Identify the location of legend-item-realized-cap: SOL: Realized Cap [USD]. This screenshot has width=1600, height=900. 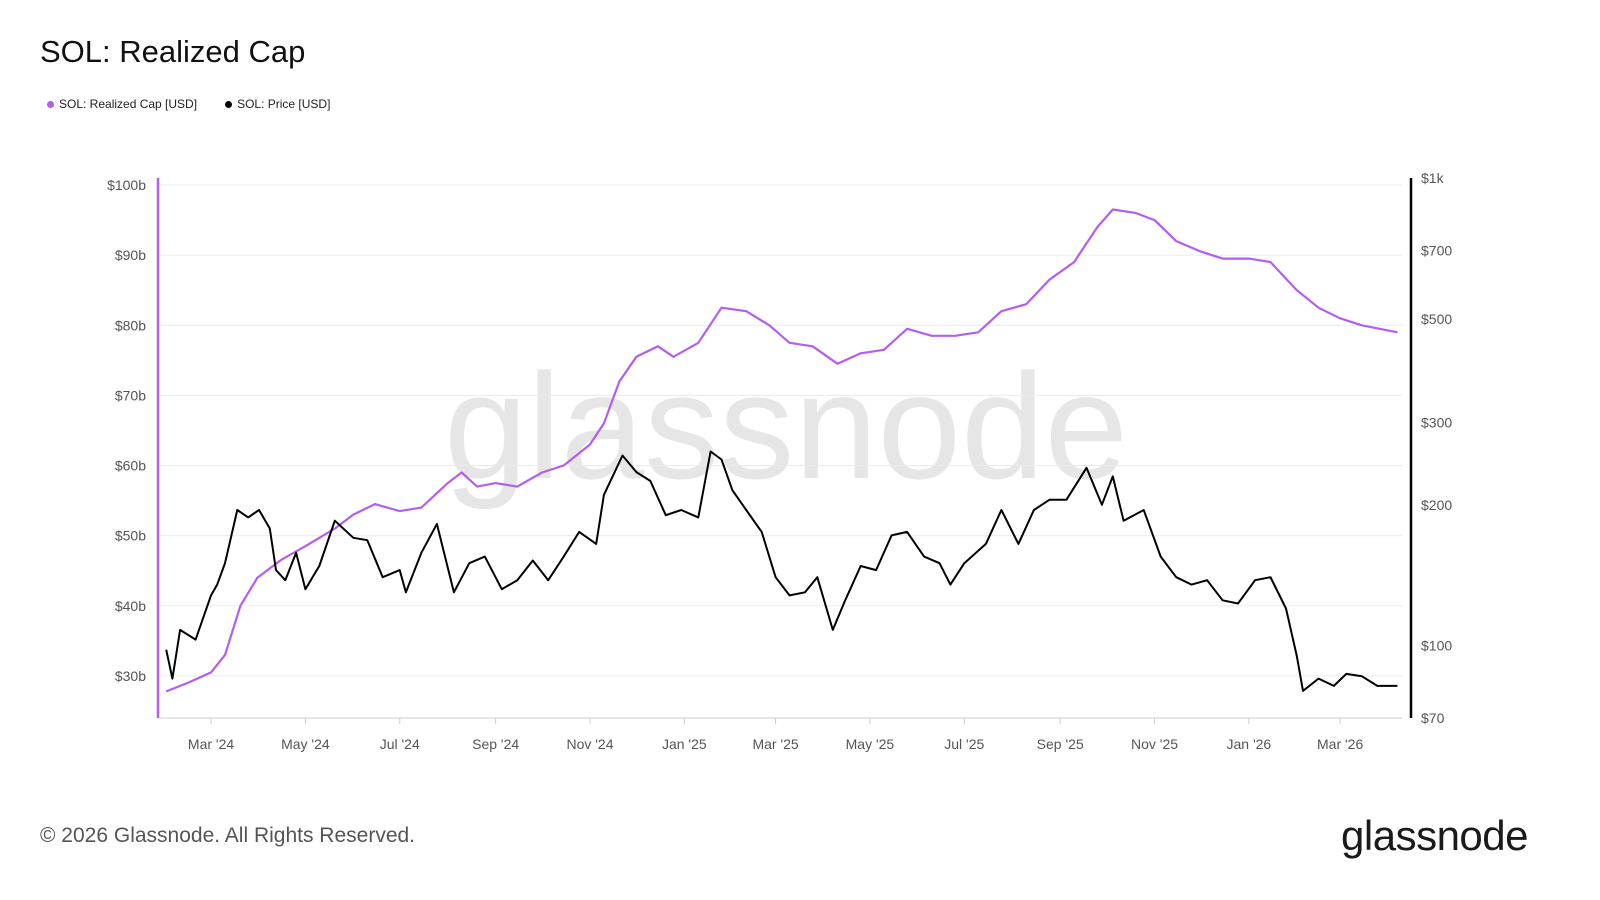
(122, 104).